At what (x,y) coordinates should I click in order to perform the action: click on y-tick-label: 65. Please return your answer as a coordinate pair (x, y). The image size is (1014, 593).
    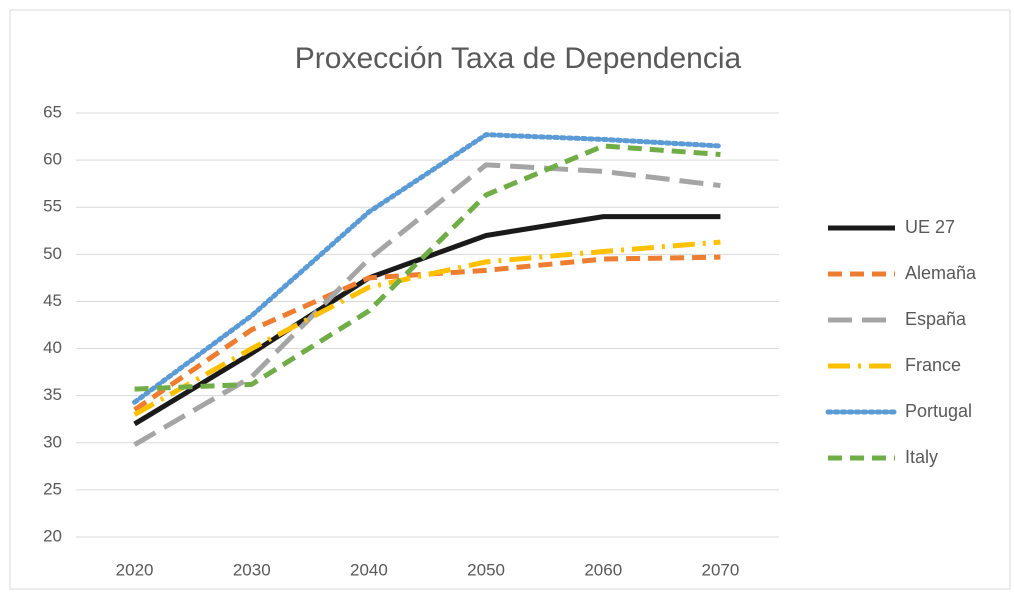
    Looking at the image, I should click on (52, 111).